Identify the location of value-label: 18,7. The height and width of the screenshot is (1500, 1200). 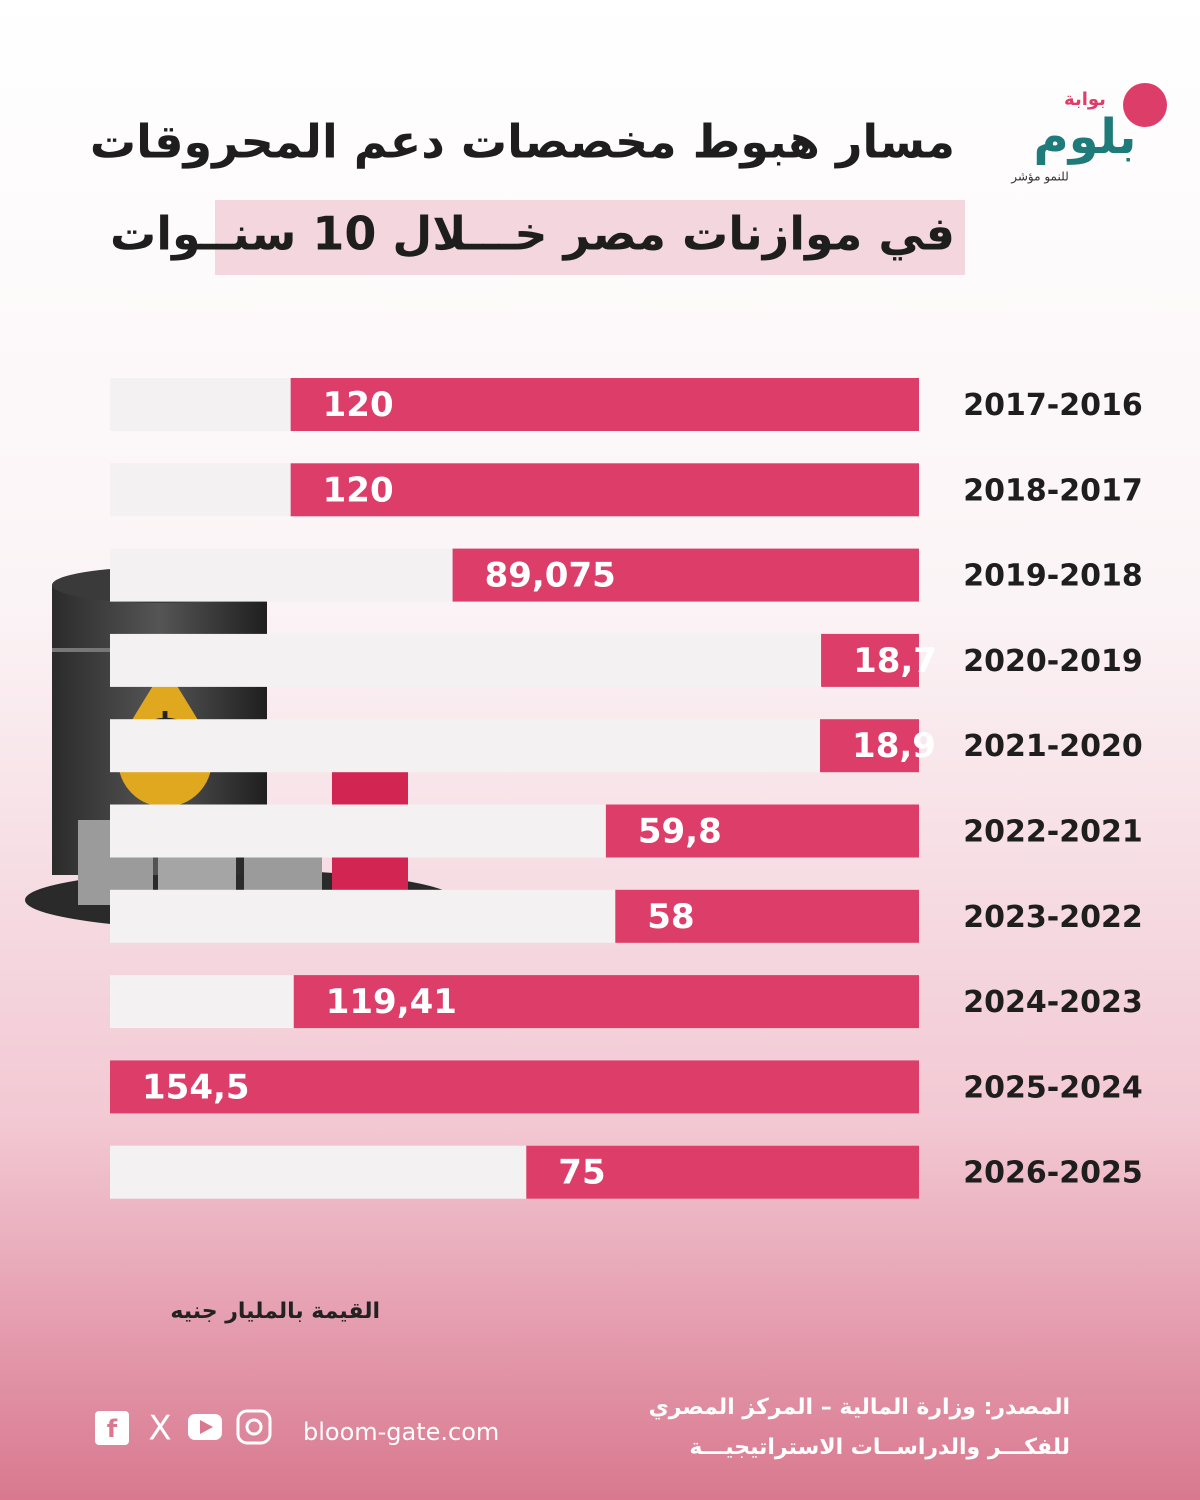
(895, 661).